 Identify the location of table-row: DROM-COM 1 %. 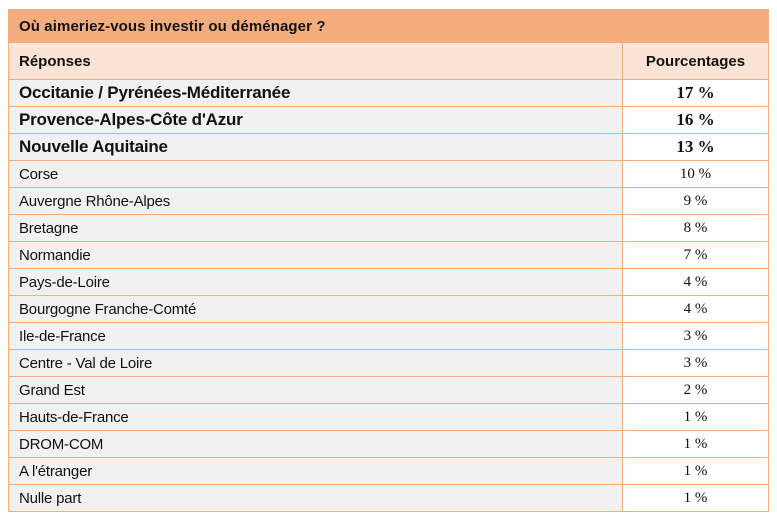
(388, 444).